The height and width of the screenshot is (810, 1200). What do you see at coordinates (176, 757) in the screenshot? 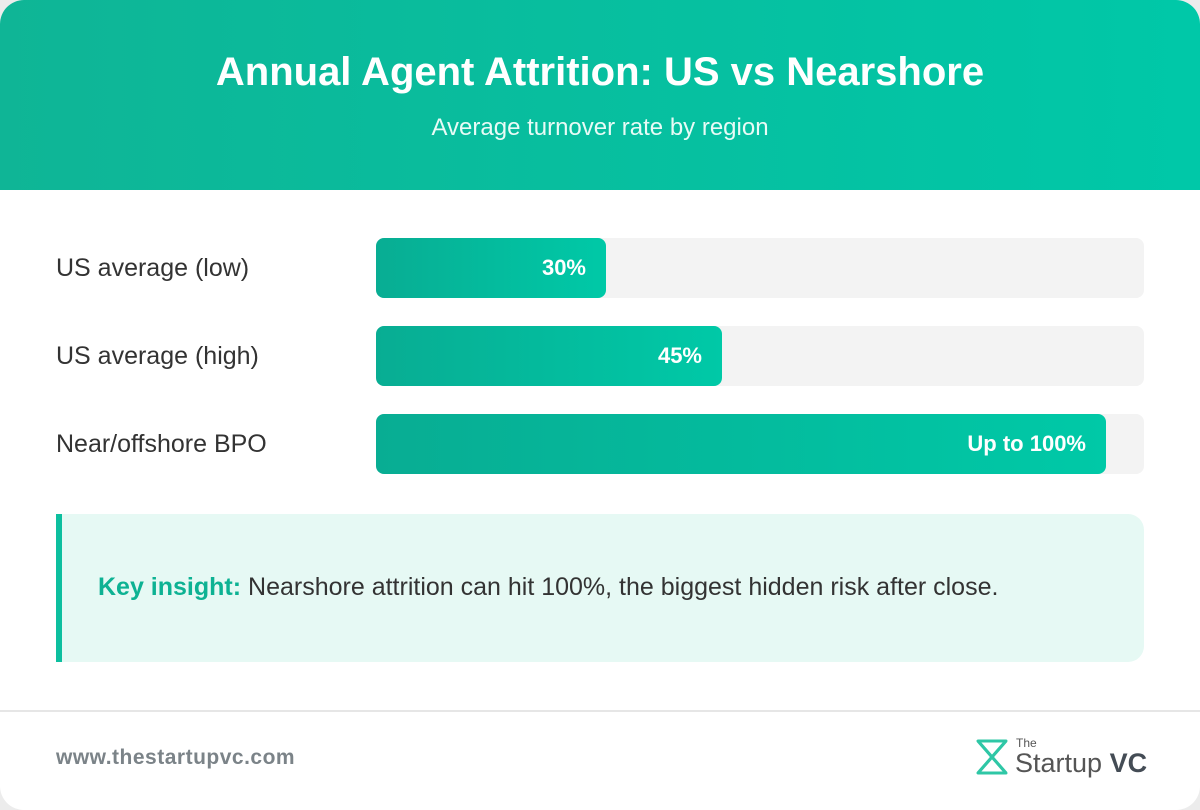
I see `footer-url: www.thestartupvc.com` at bounding box center [176, 757].